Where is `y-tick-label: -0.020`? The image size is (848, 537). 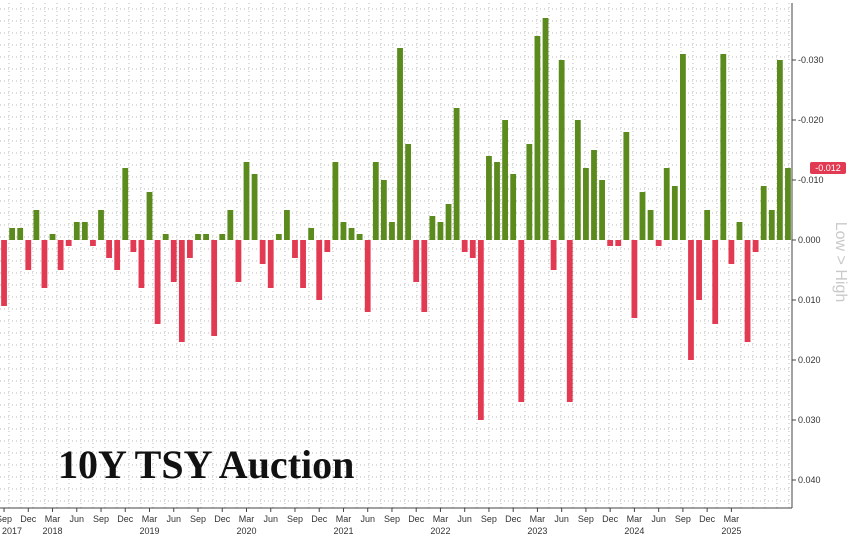
y-tick-label: -0.020 is located at coordinates (811, 120).